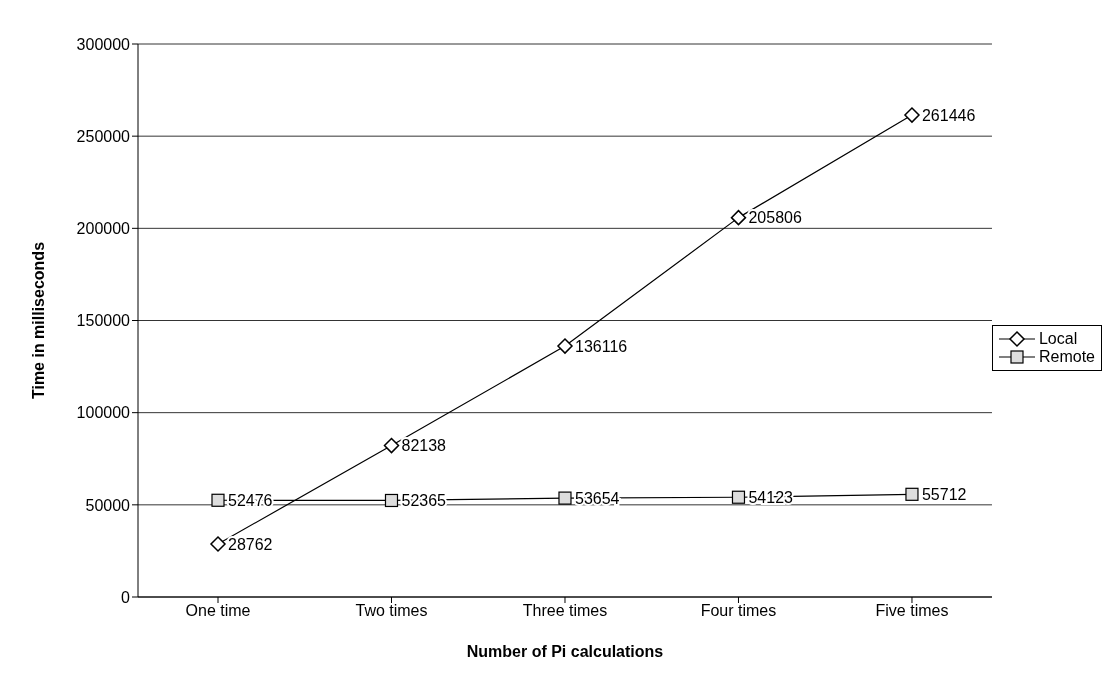 The image size is (1120, 695). I want to click on y-tick-label: 150000, so click(103, 321).